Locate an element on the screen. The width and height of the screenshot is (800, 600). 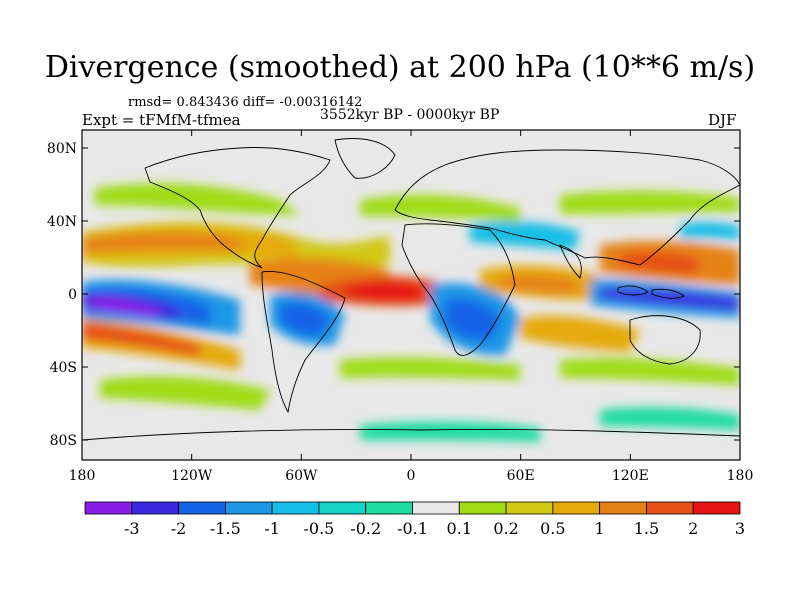
lon-tick-label: 0 is located at coordinates (411, 476).